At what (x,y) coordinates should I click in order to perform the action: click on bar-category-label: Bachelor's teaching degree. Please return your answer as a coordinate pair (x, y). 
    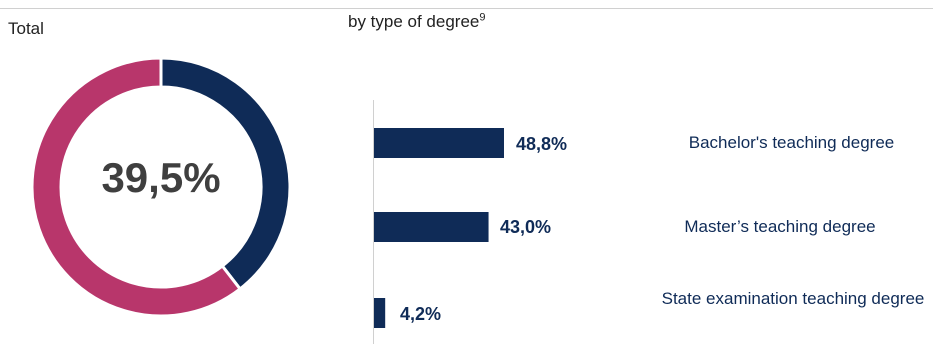
    Looking at the image, I should click on (791, 142).